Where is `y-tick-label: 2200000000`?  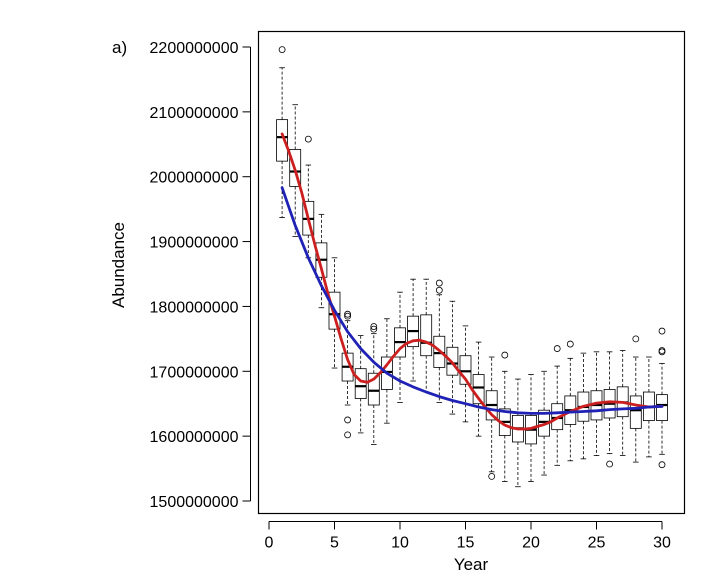 y-tick-label: 2200000000 is located at coordinates (194, 48).